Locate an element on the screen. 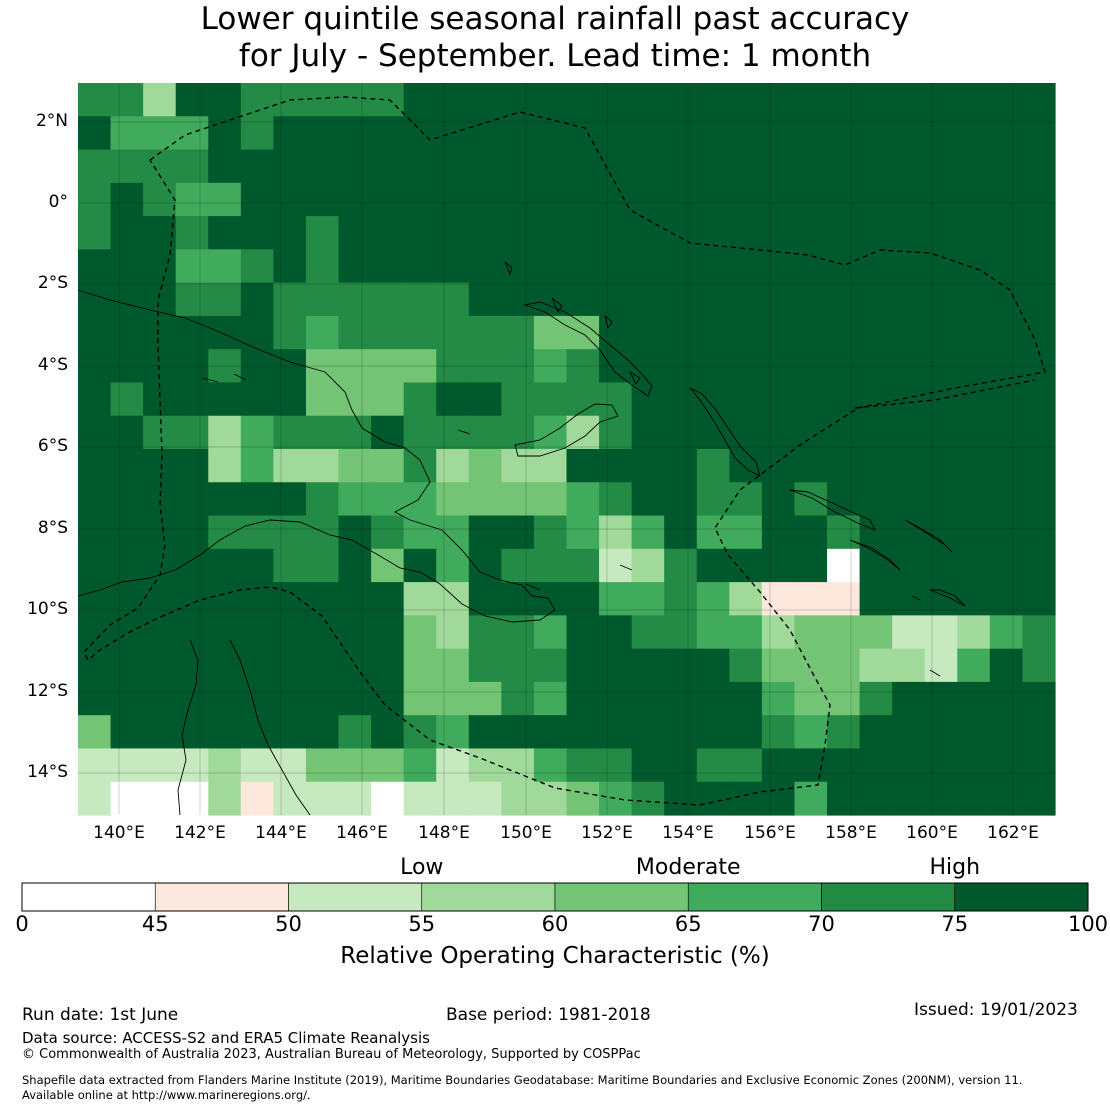  colorbar-category-label: Low is located at coordinates (422, 867).